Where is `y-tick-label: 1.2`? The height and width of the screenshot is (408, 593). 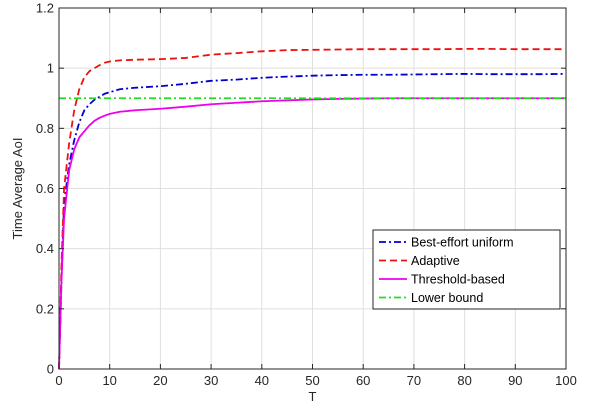 y-tick-label: 1.2 is located at coordinates (45, 8).